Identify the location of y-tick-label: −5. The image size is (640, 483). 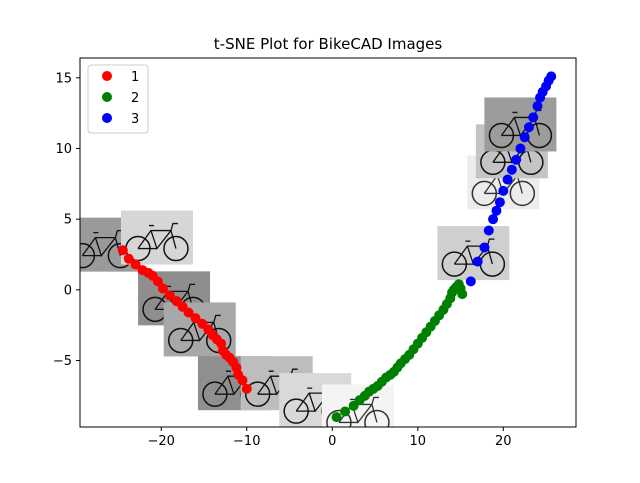
(62, 361).